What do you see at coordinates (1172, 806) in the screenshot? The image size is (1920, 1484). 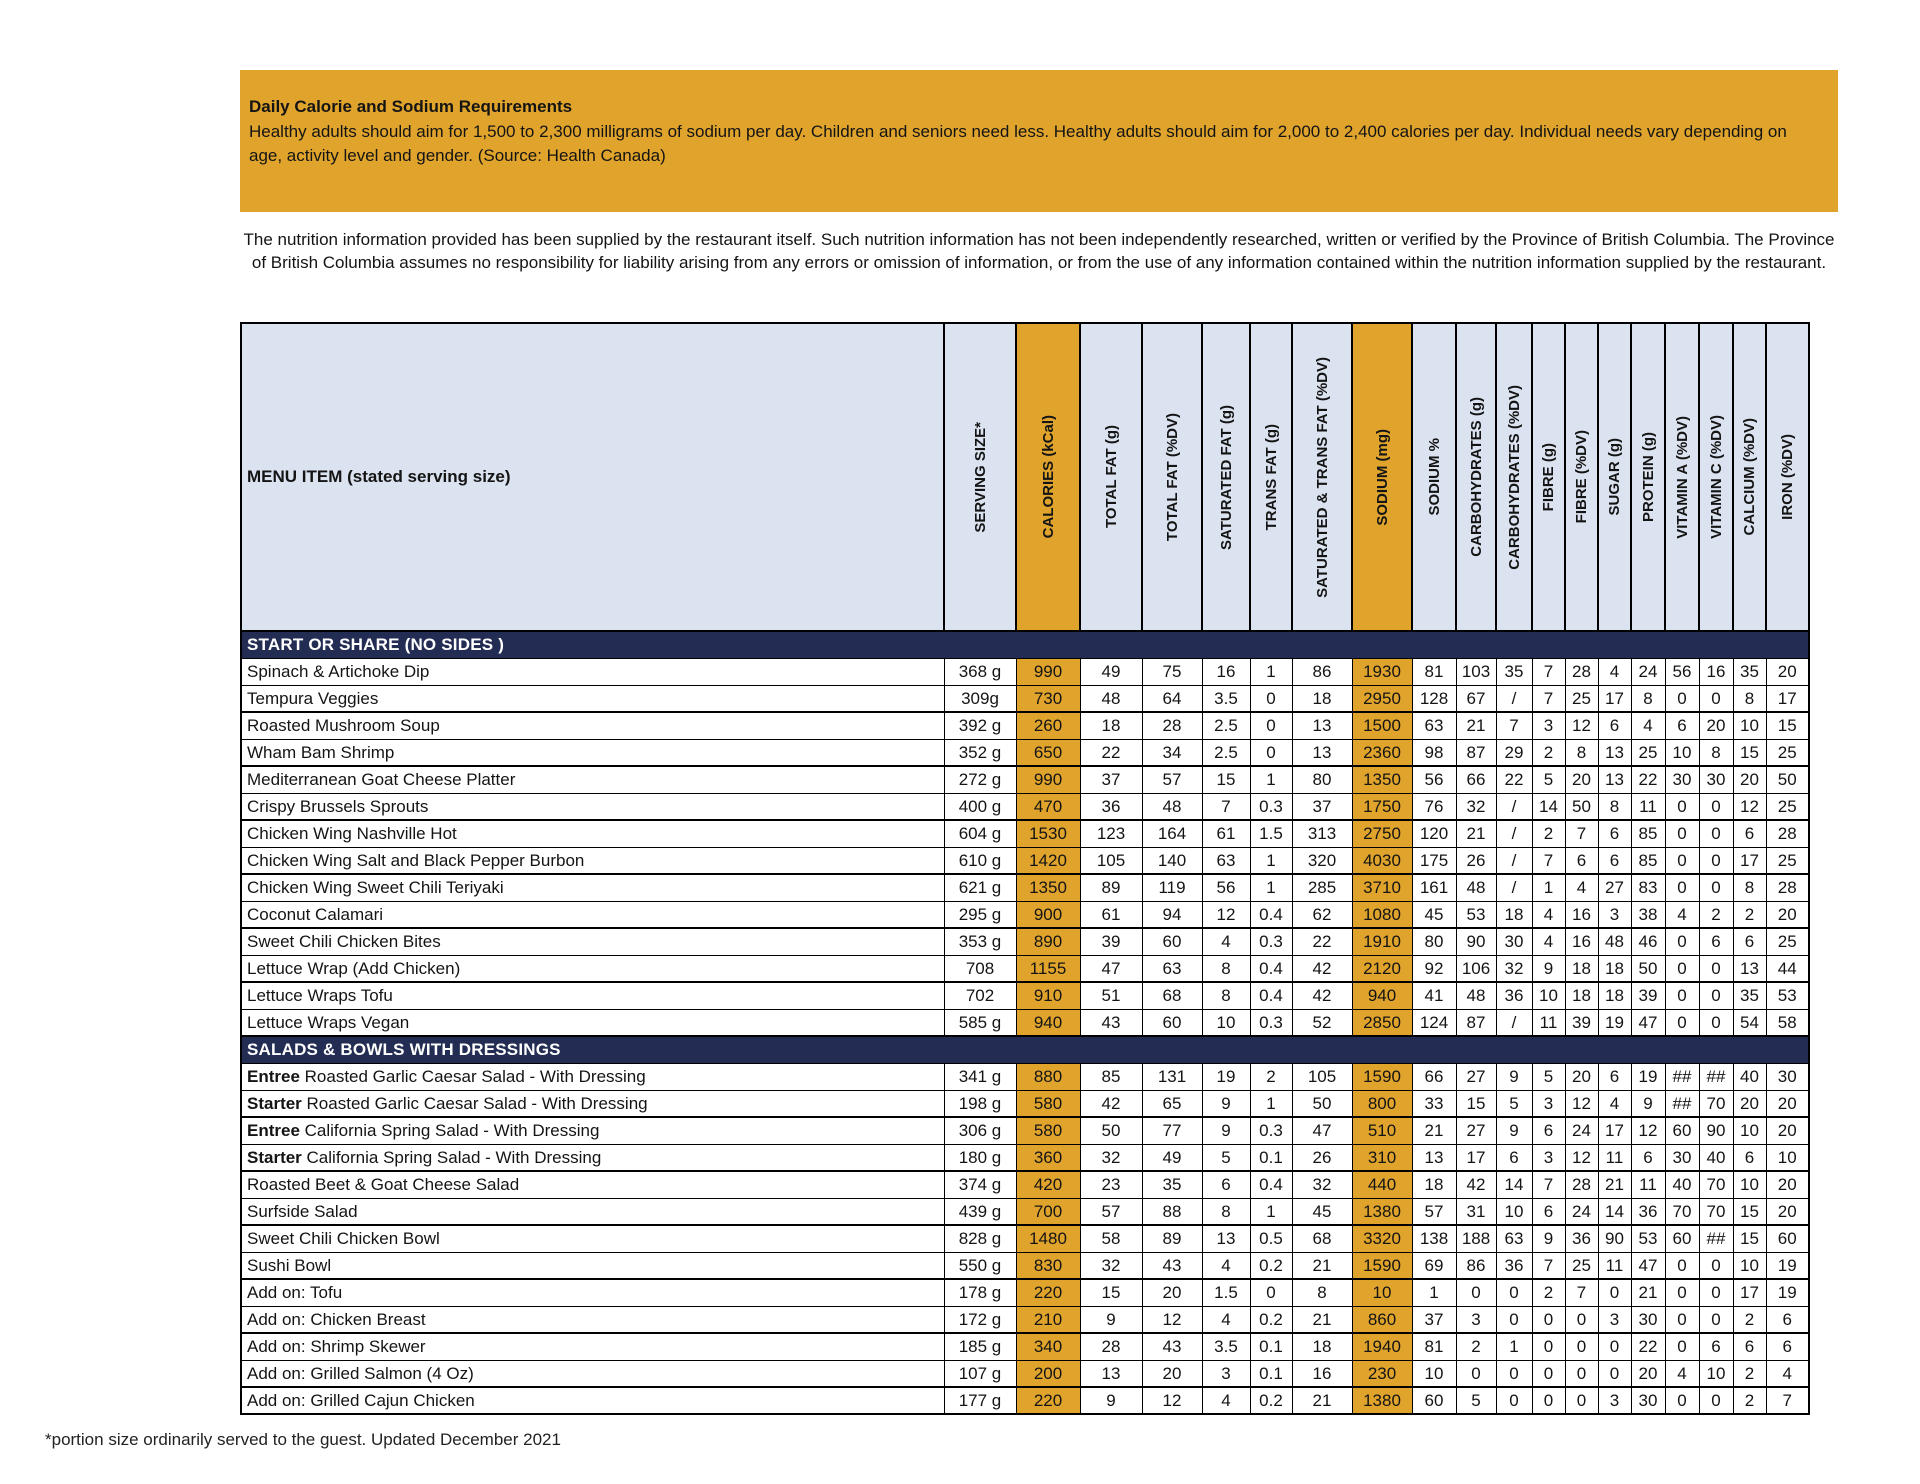 I see `value-cell-total-fat-dv: 48` at bounding box center [1172, 806].